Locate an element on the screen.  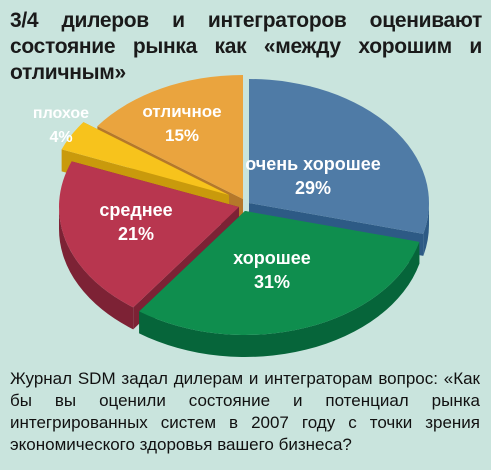
slice-name-label: среднее is located at coordinates (135, 210).